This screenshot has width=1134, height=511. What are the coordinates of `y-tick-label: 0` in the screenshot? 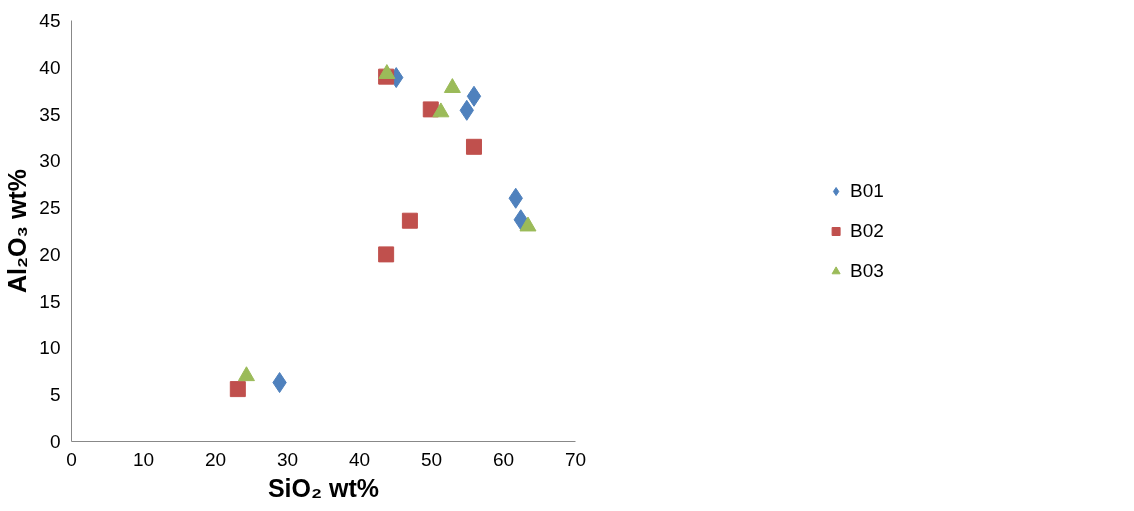 It's located at (55, 441).